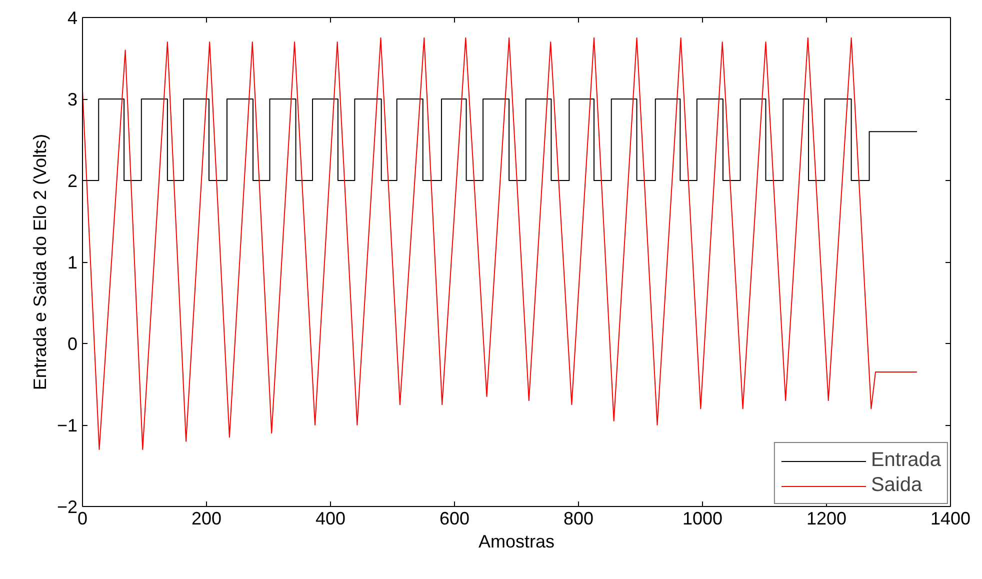  Describe the element at coordinates (578, 518) in the screenshot. I see `x-tick-label: 800` at that location.